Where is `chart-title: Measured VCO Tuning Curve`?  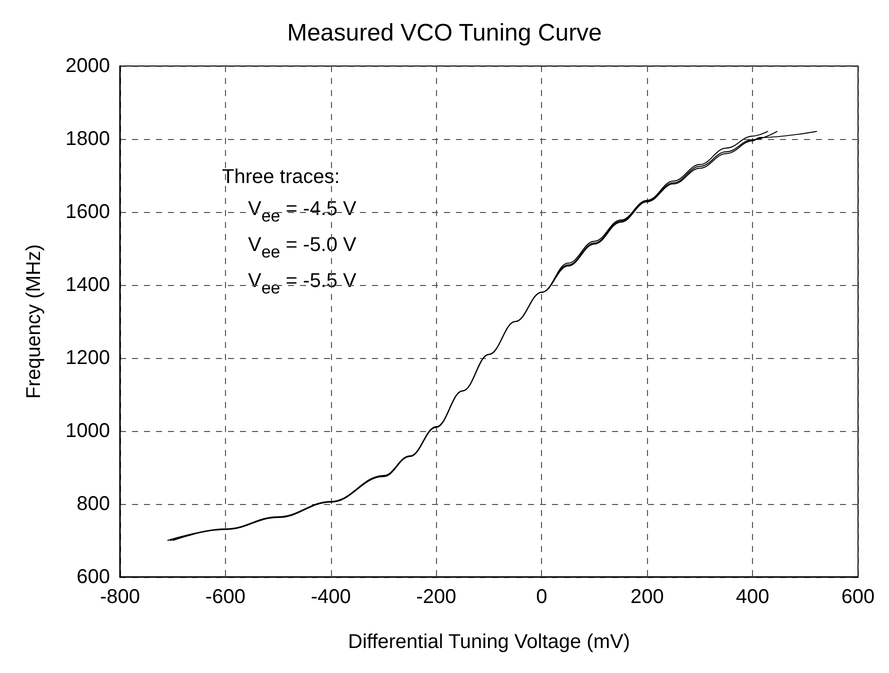 chart-title: Measured VCO Tuning Curve is located at coordinates (444, 33).